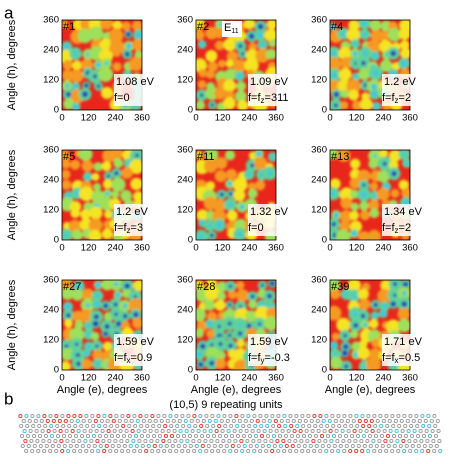 This screenshot has width=452, height=464. Describe the element at coordinates (12, 324) in the screenshot. I see `y-axis-label: Angle (h), degrees` at that location.